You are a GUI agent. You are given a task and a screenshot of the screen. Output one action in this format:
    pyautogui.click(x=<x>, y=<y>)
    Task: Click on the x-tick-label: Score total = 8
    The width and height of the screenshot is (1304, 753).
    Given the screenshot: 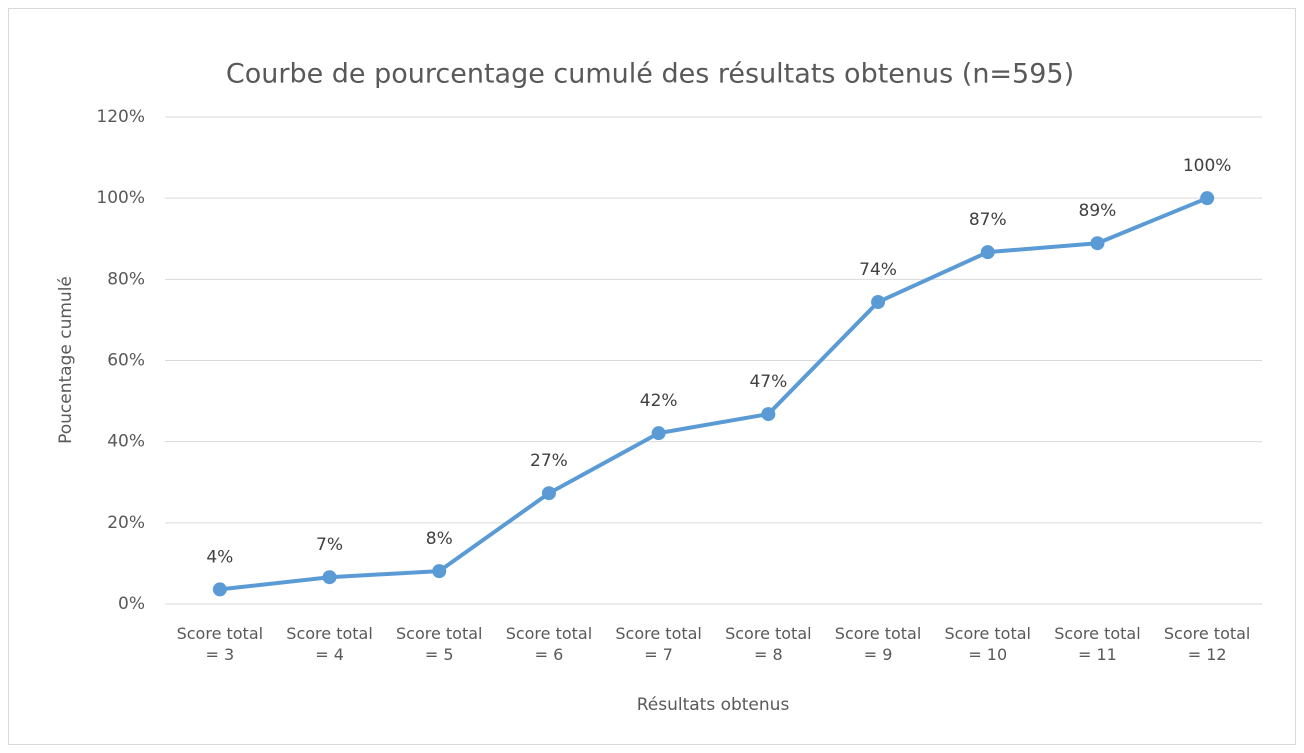 What is the action you would take?
    pyautogui.click(x=768, y=644)
    